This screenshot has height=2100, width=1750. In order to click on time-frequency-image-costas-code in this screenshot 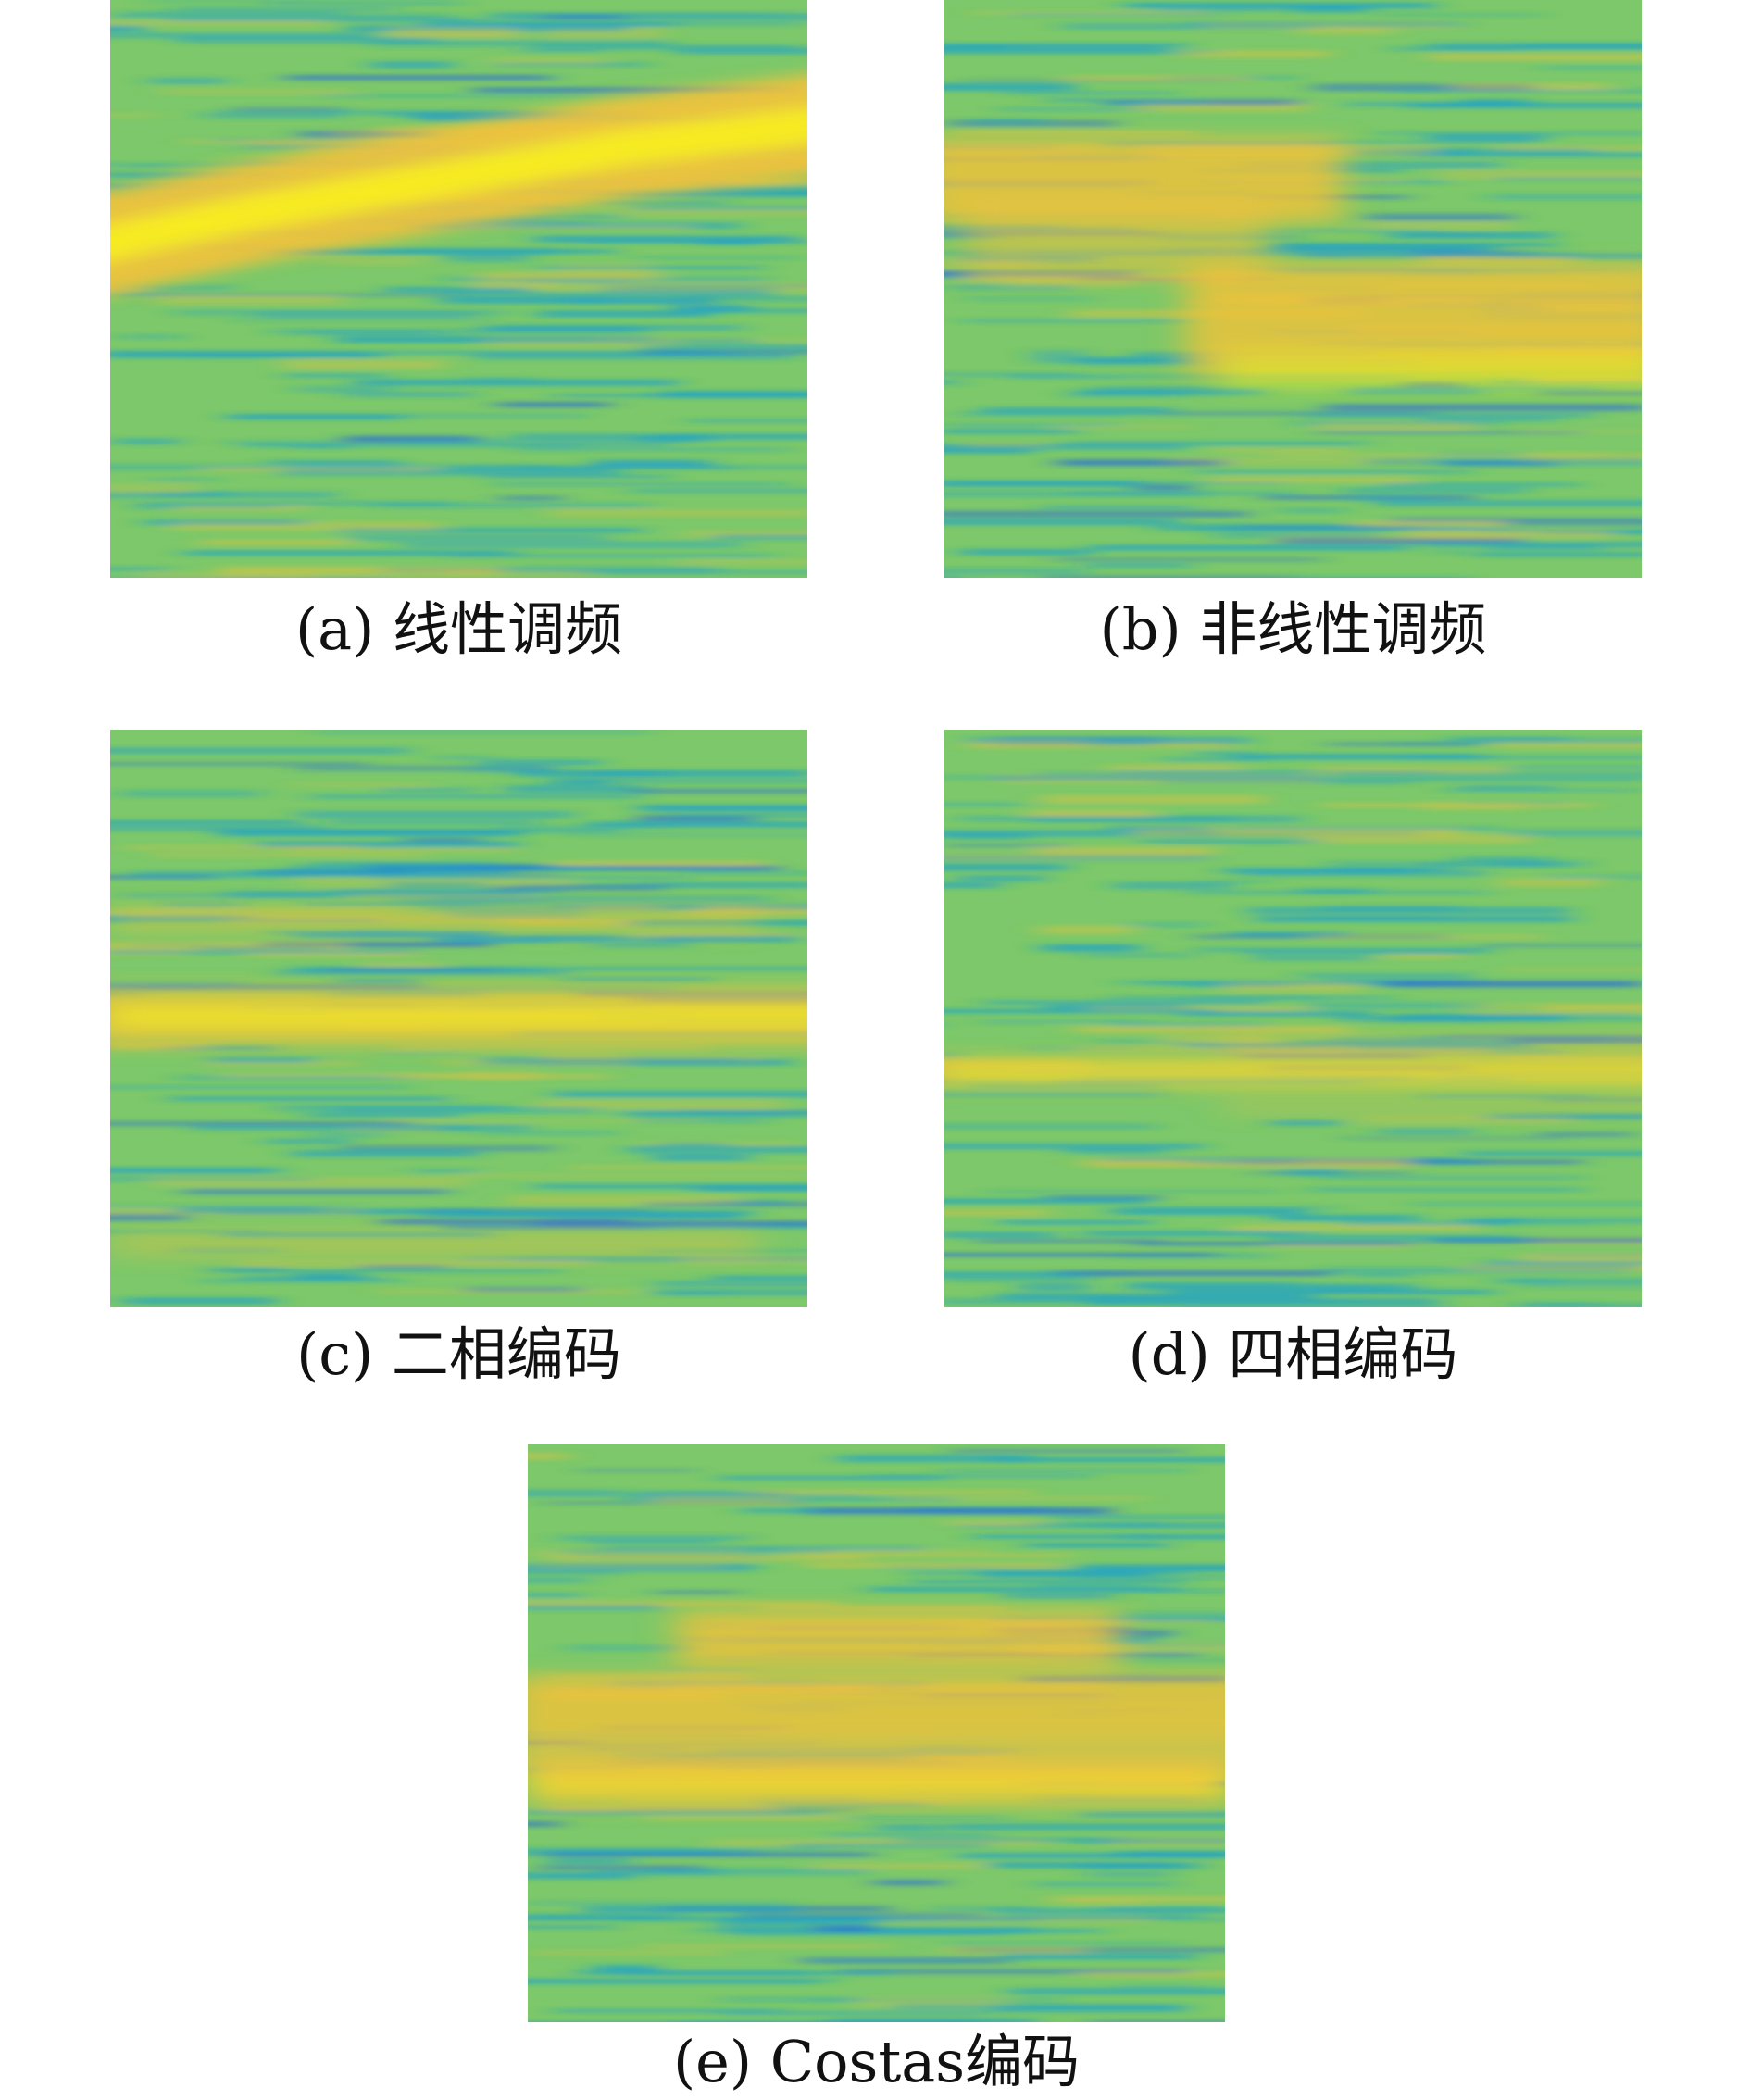, I will do `click(877, 1733)`.